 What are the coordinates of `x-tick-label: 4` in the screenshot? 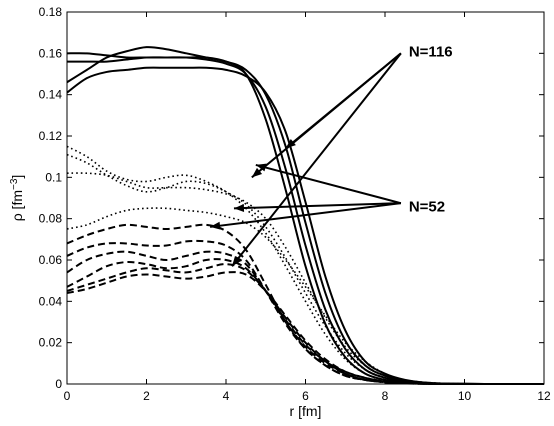 It's located at (226, 396).